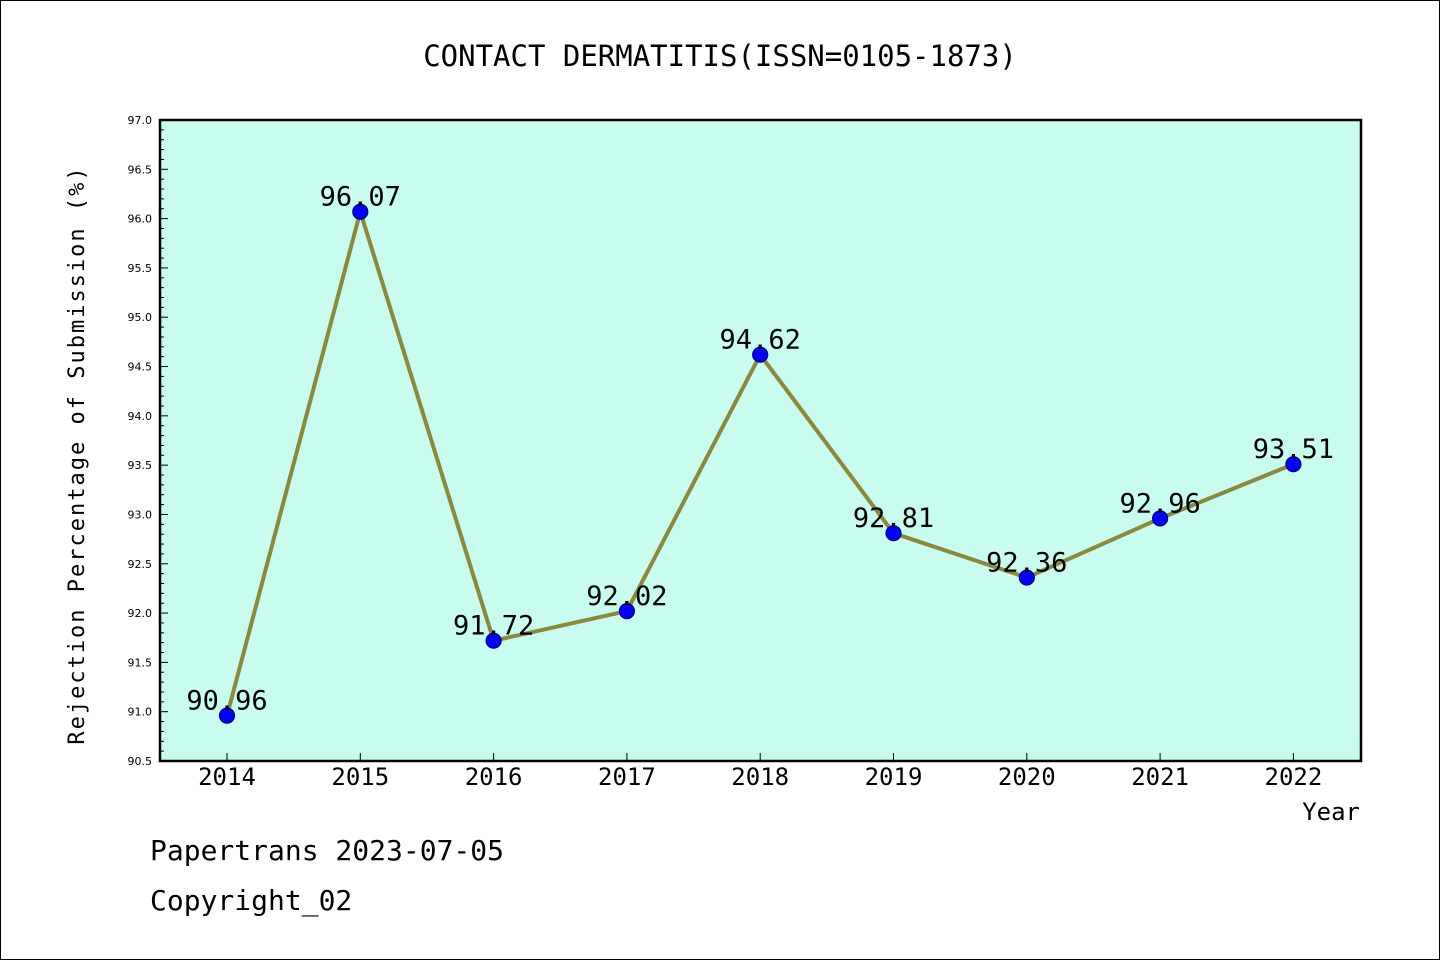 The width and height of the screenshot is (1440, 960). What do you see at coordinates (720, 56) in the screenshot?
I see `chart-title: CONTACT DERMATITIS(ISSN=0105-1873)` at bounding box center [720, 56].